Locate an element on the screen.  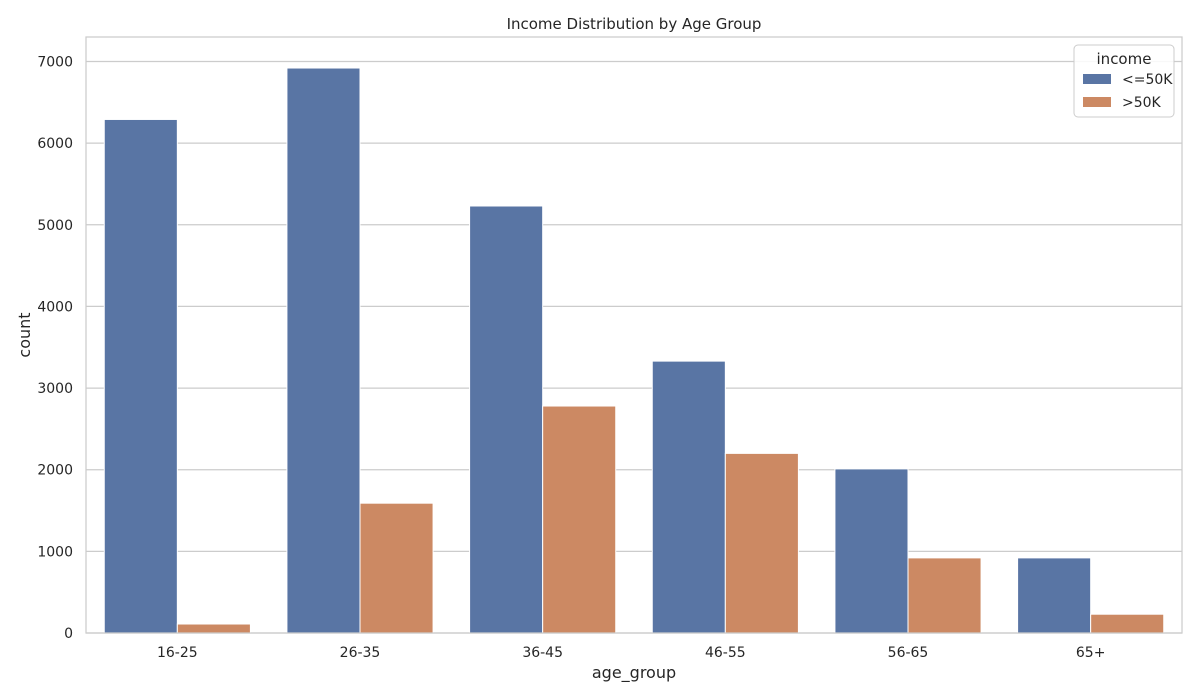
bar-46-55-gt50k is located at coordinates (761, 543).